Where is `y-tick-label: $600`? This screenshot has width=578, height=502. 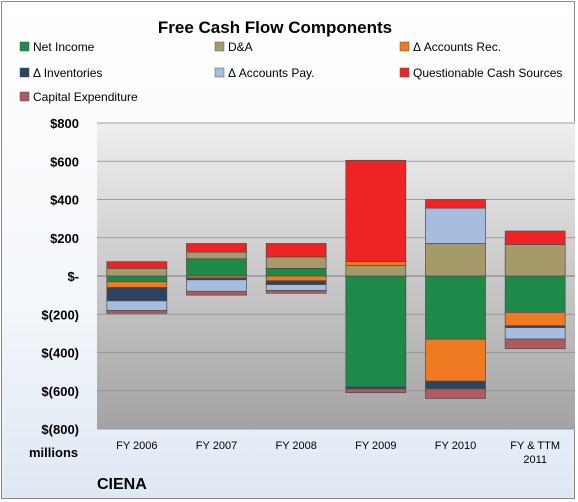 y-tick-label: $600 is located at coordinates (64, 161).